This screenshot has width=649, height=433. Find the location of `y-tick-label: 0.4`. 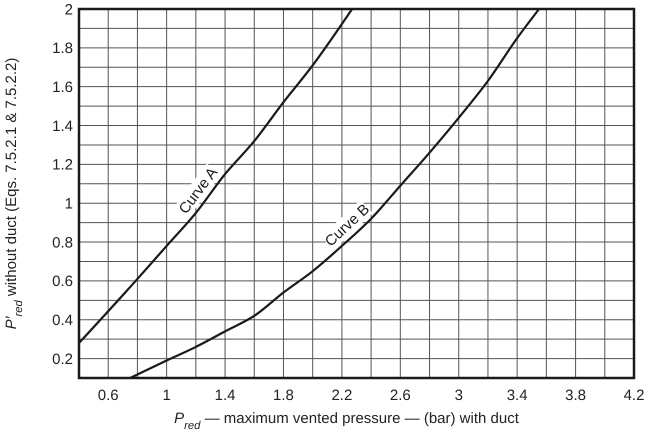

y-tick-label: 0.4 is located at coordinates (62, 320).